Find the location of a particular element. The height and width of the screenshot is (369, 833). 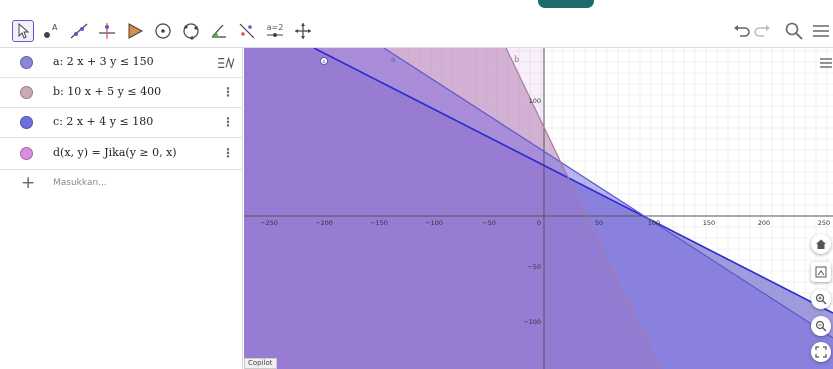

label-c-marker is located at coordinates (324, 61).